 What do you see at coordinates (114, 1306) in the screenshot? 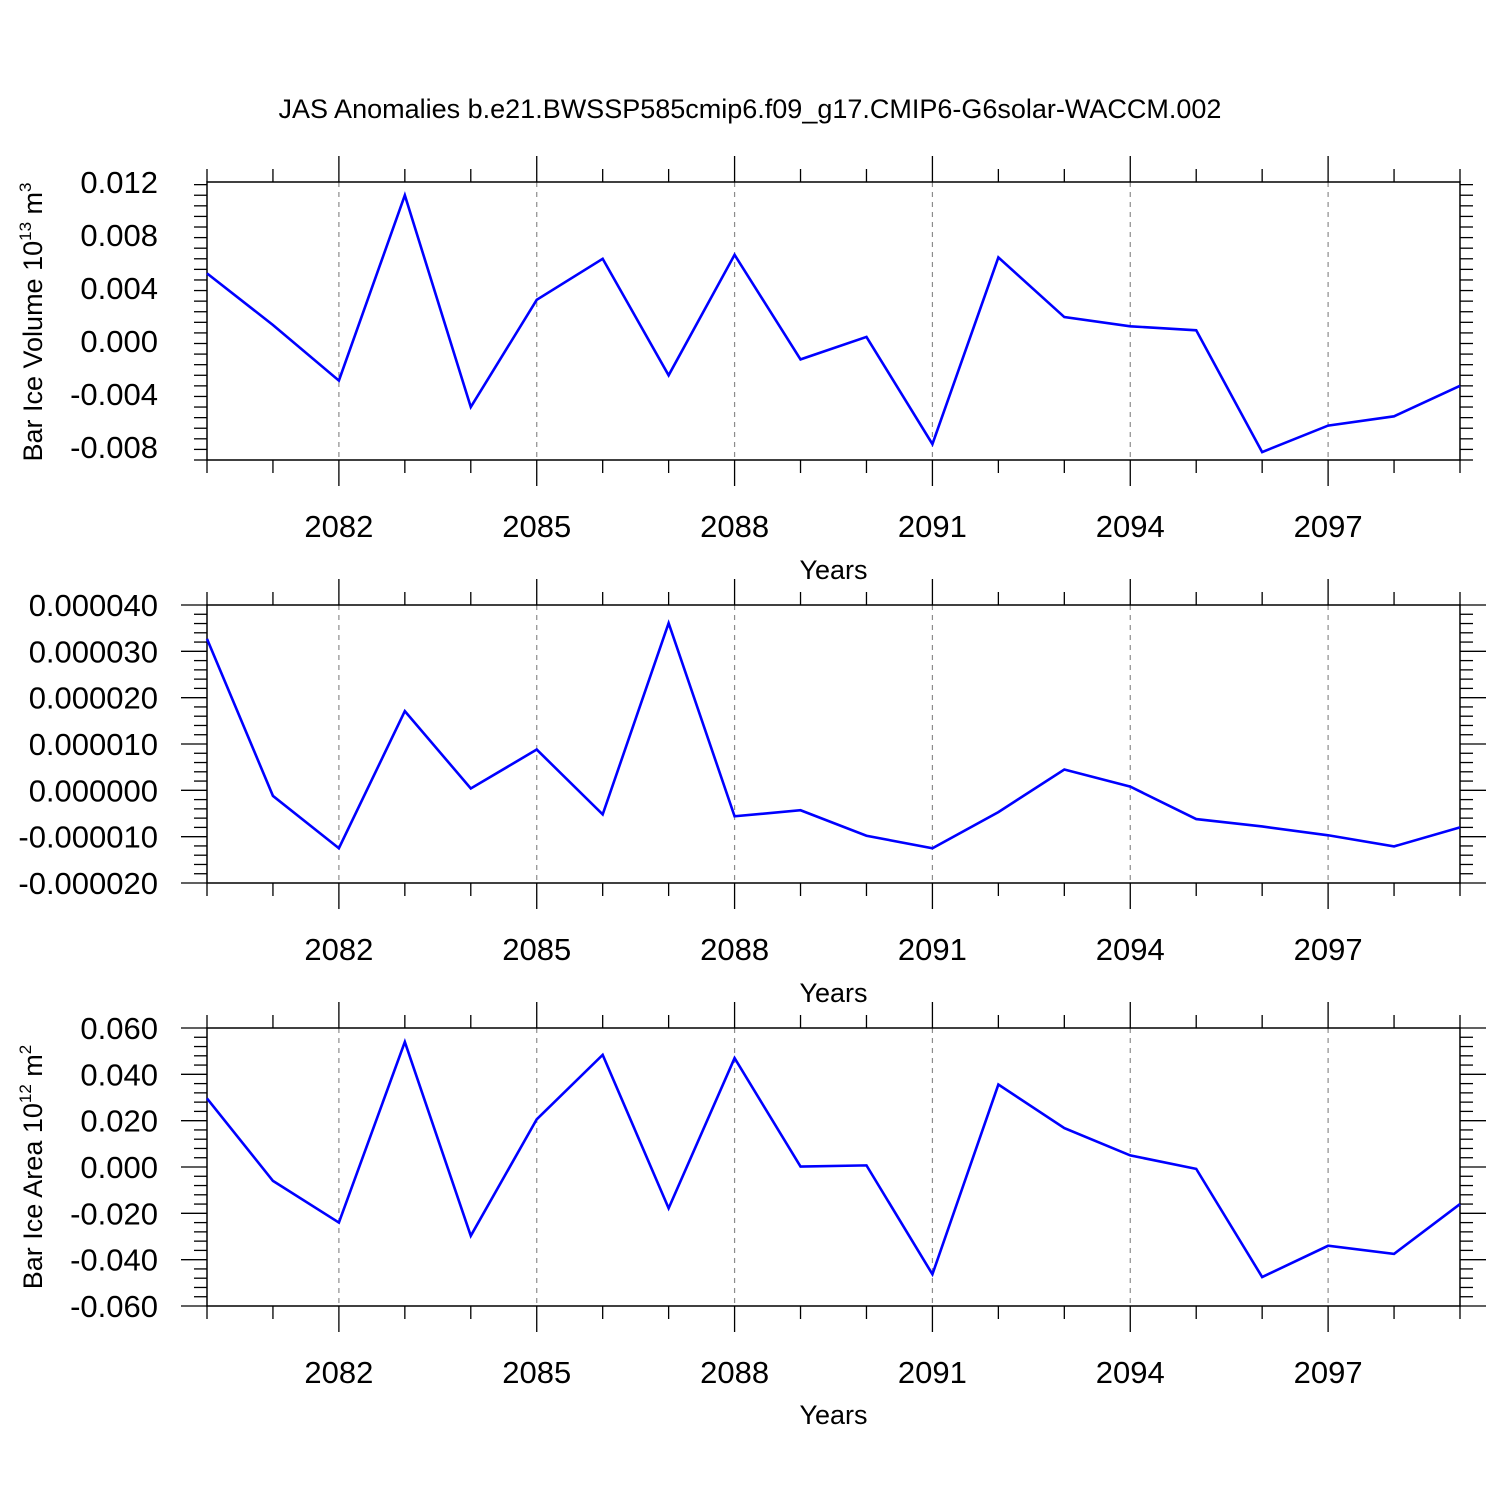
I see `y-tick-label: -0.060` at bounding box center [114, 1306].